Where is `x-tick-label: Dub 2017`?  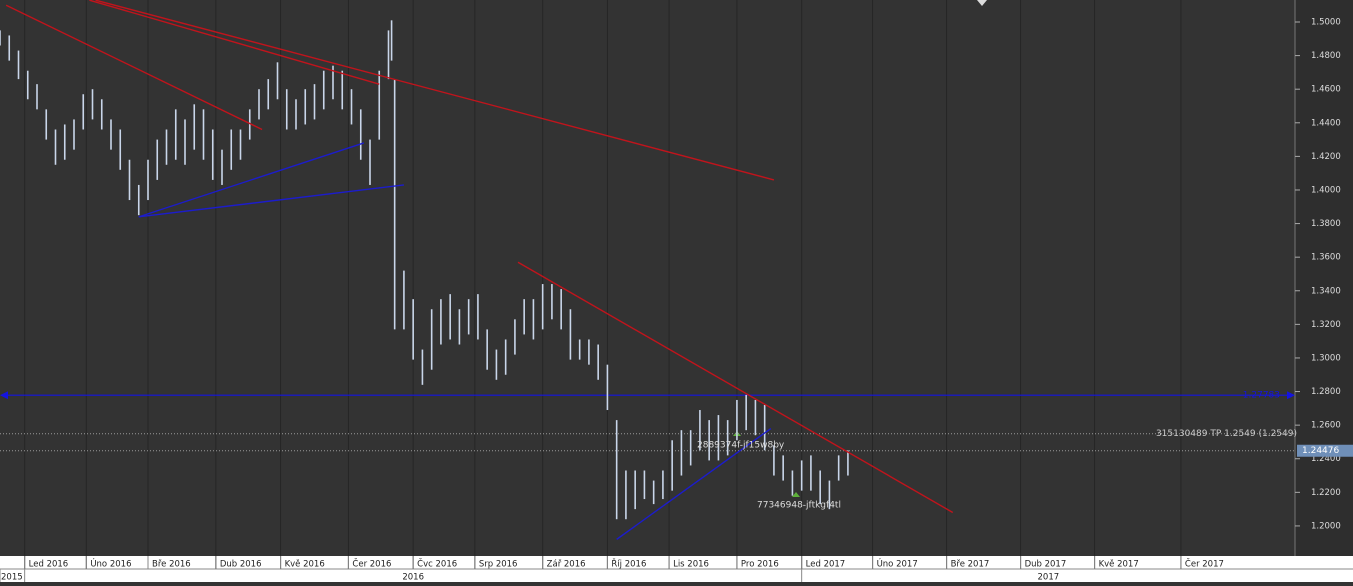
x-tick-label: Dub 2017 is located at coordinates (1046, 565).